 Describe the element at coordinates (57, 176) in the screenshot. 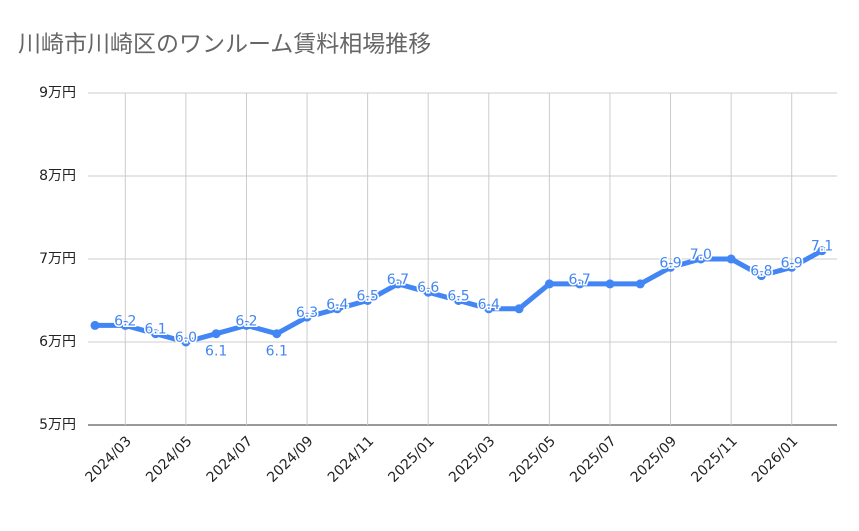

I see `y-tick-label: 8万円` at that location.